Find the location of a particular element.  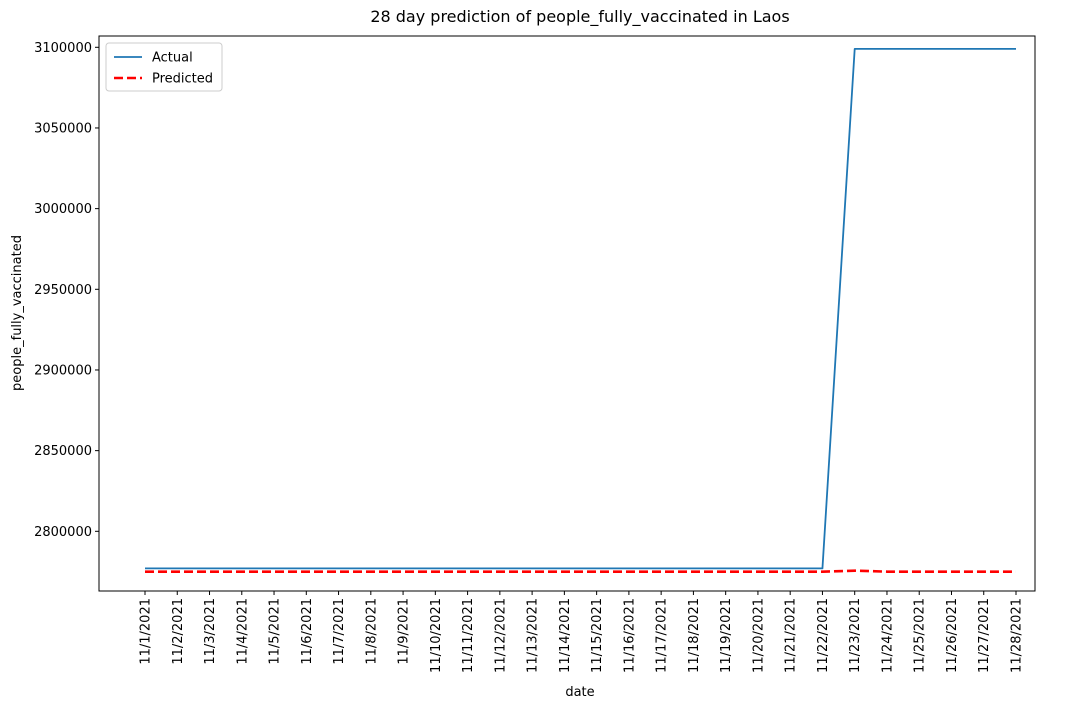

y-tick-label: 2850000 is located at coordinates (63, 451).